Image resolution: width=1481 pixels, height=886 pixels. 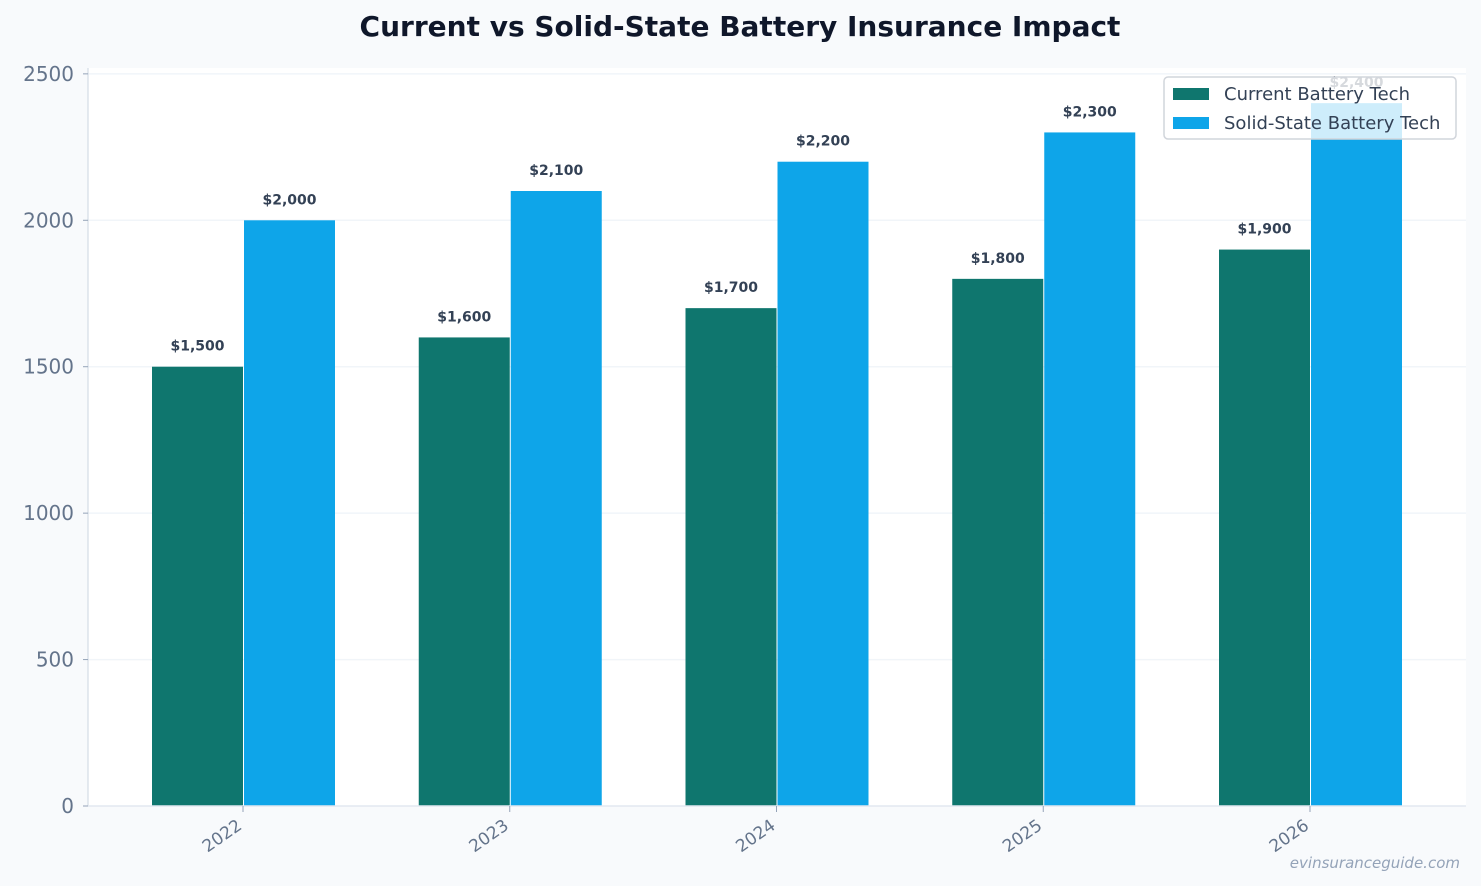 What do you see at coordinates (1022, 836) in the screenshot?
I see `x-tick-label: 2025` at bounding box center [1022, 836].